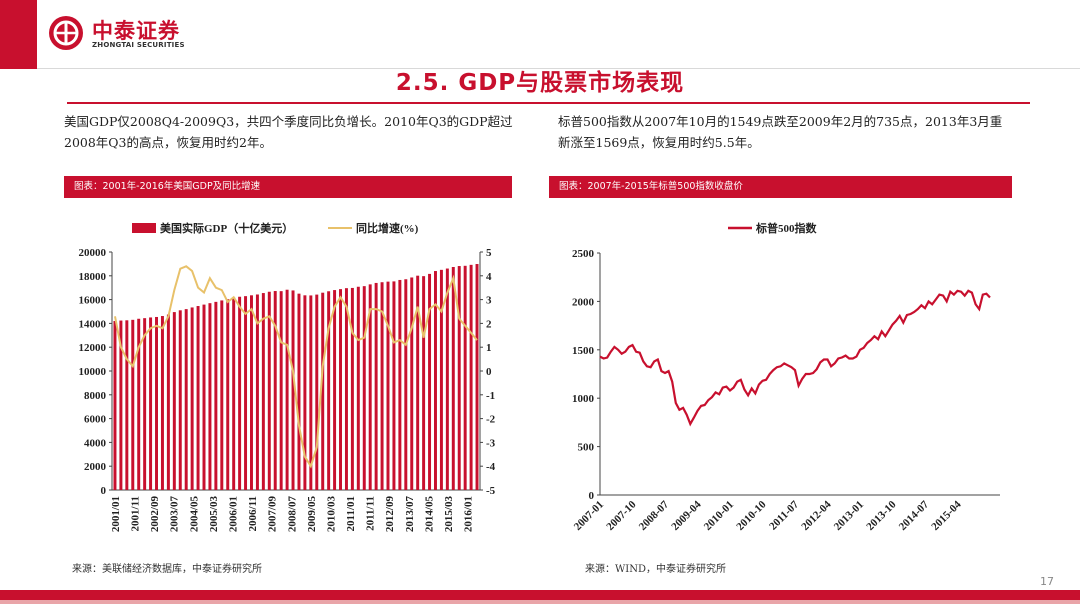  I want to click on y-left-tick-label: 20000, so click(93, 253).